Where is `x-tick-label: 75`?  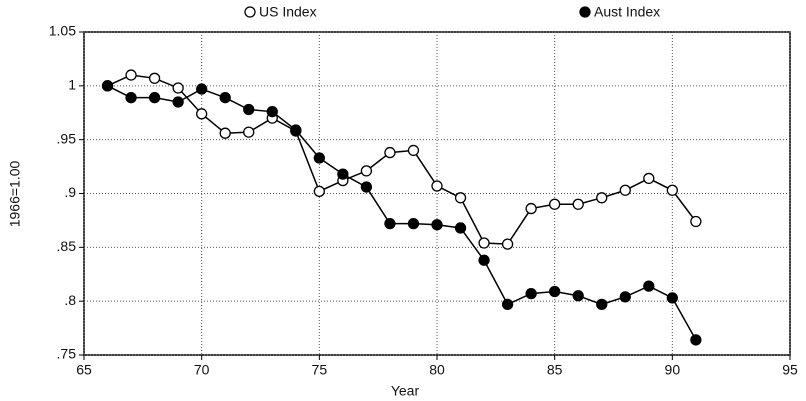
x-tick-label: 75 is located at coordinates (320, 370).